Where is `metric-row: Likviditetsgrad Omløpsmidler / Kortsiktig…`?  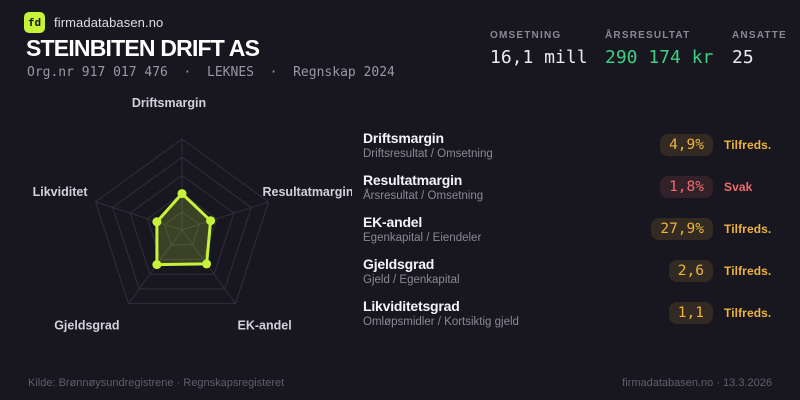
metric-row: Likviditetsgrad Omløpsmidler / Kortsiktig… is located at coordinates (569, 313).